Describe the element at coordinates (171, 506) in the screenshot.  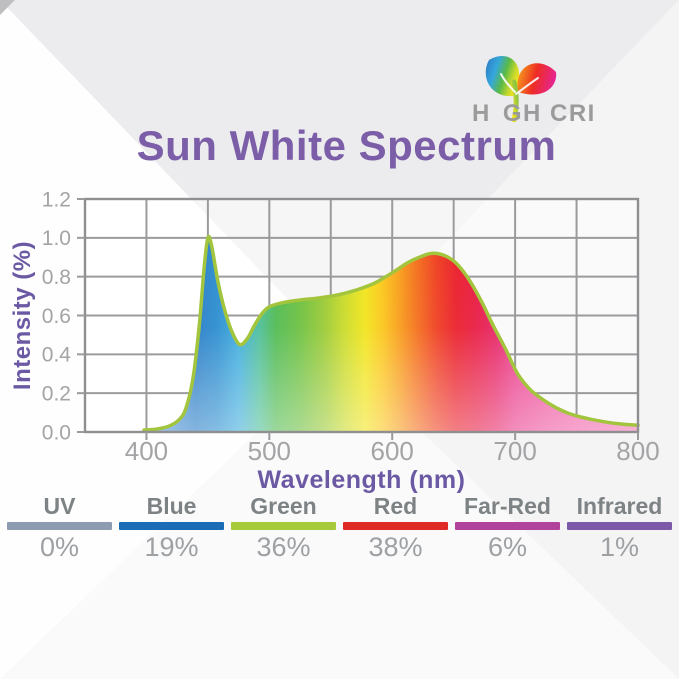
I see `legend-label: Blue` at that location.